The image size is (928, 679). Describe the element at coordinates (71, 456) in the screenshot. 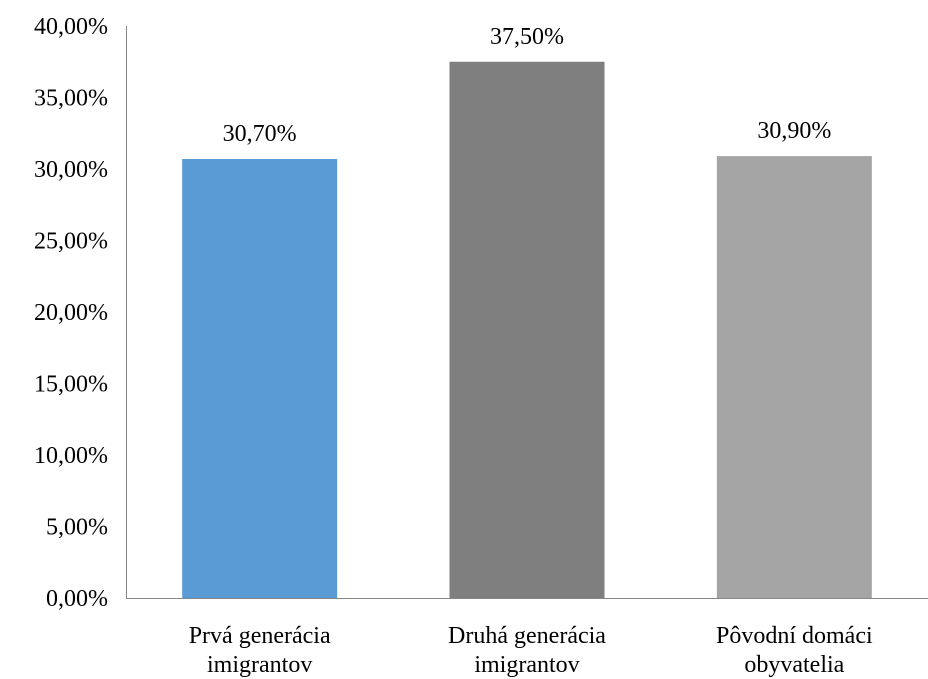

I see `y-tick-label: 10,00%` at that location.